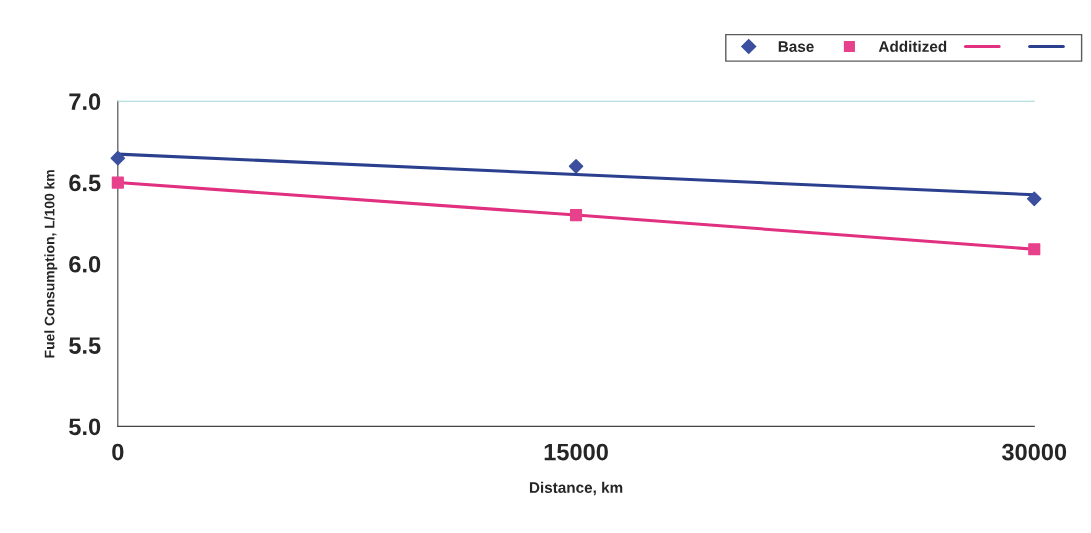  What do you see at coordinates (85, 183) in the screenshot?
I see `y-tick-label: 6.5` at bounding box center [85, 183].